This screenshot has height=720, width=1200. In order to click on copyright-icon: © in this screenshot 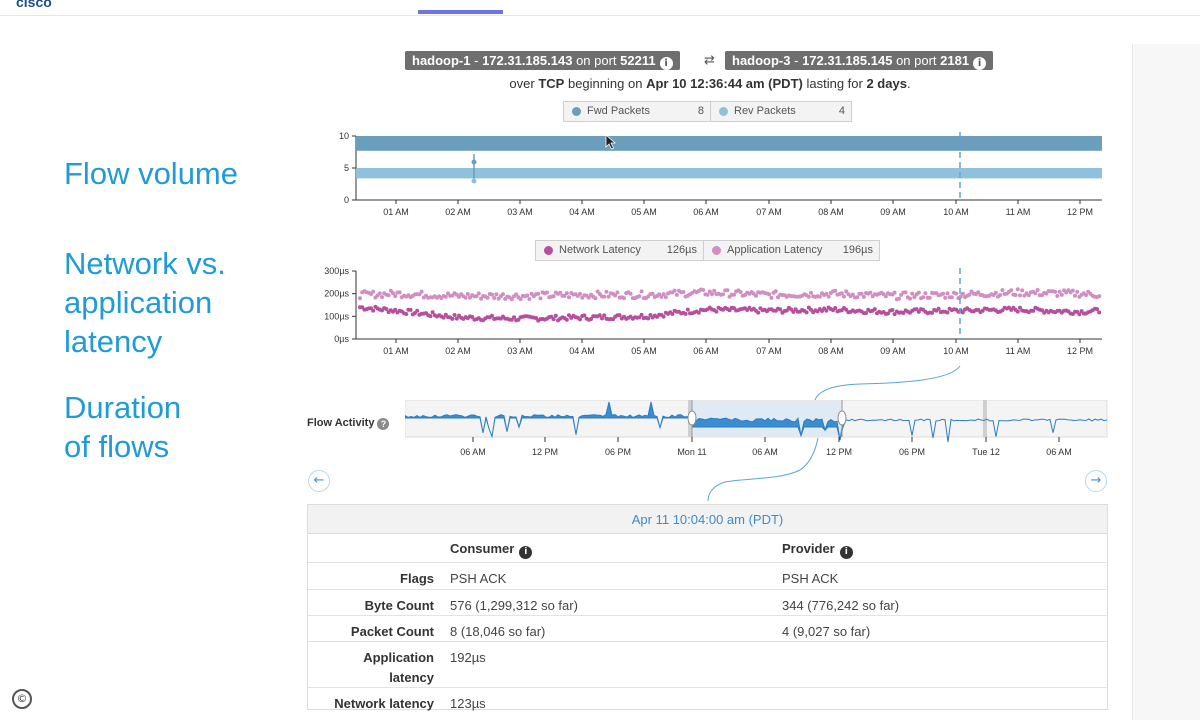, I will do `click(22, 699)`.